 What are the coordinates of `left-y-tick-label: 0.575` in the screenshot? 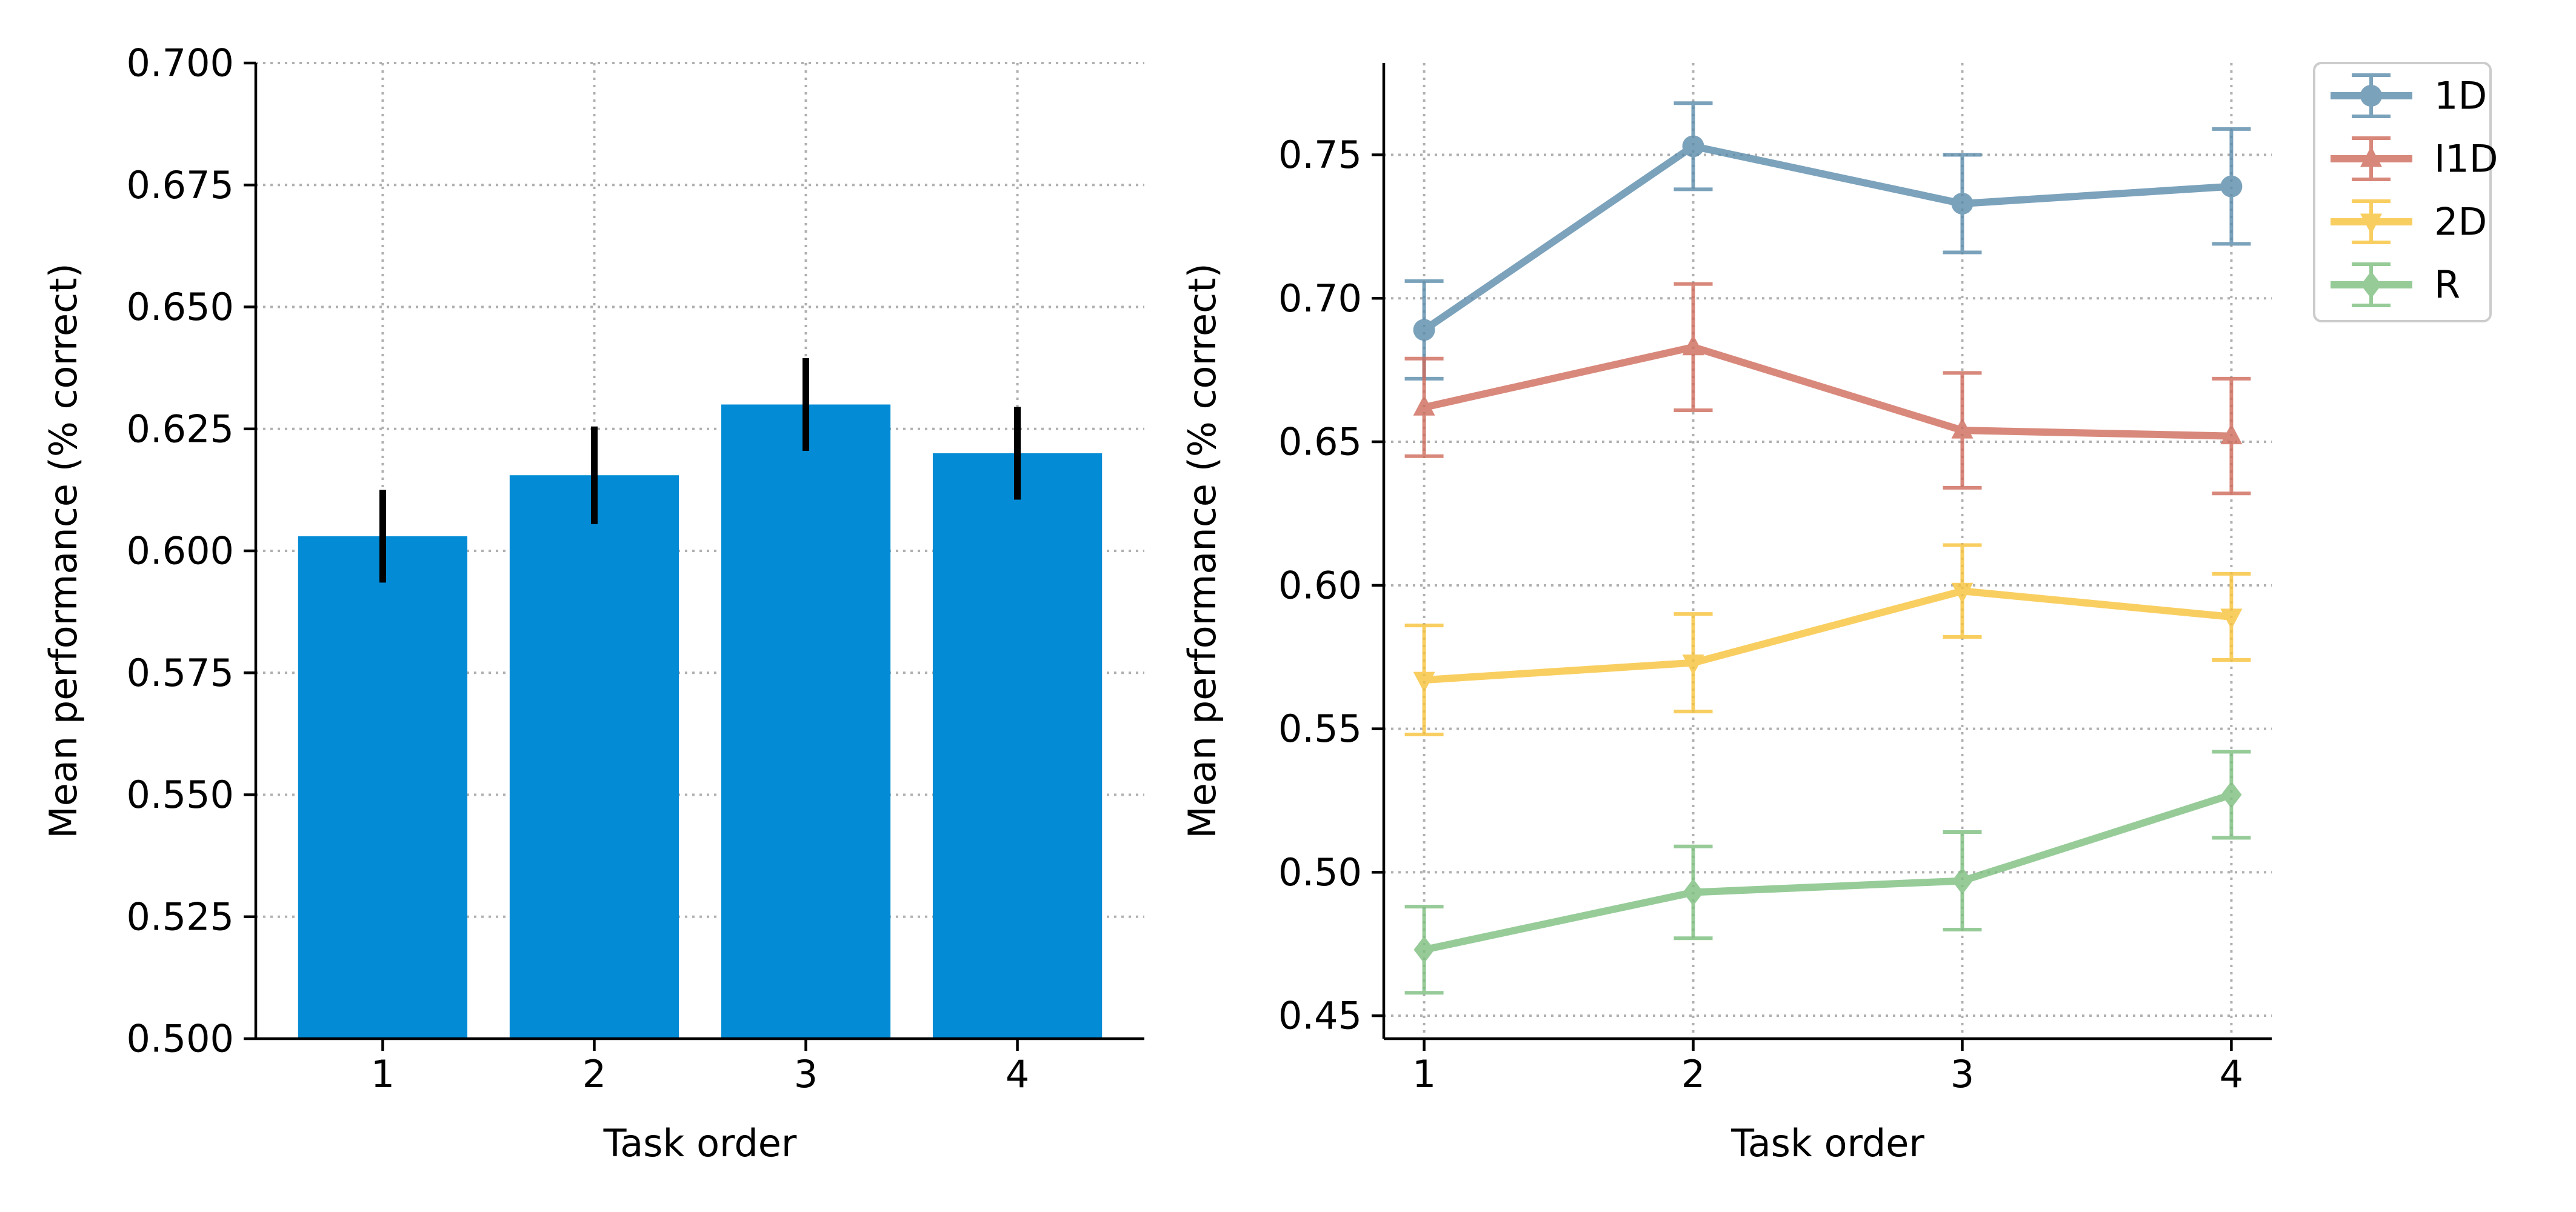 It's located at (181, 673).